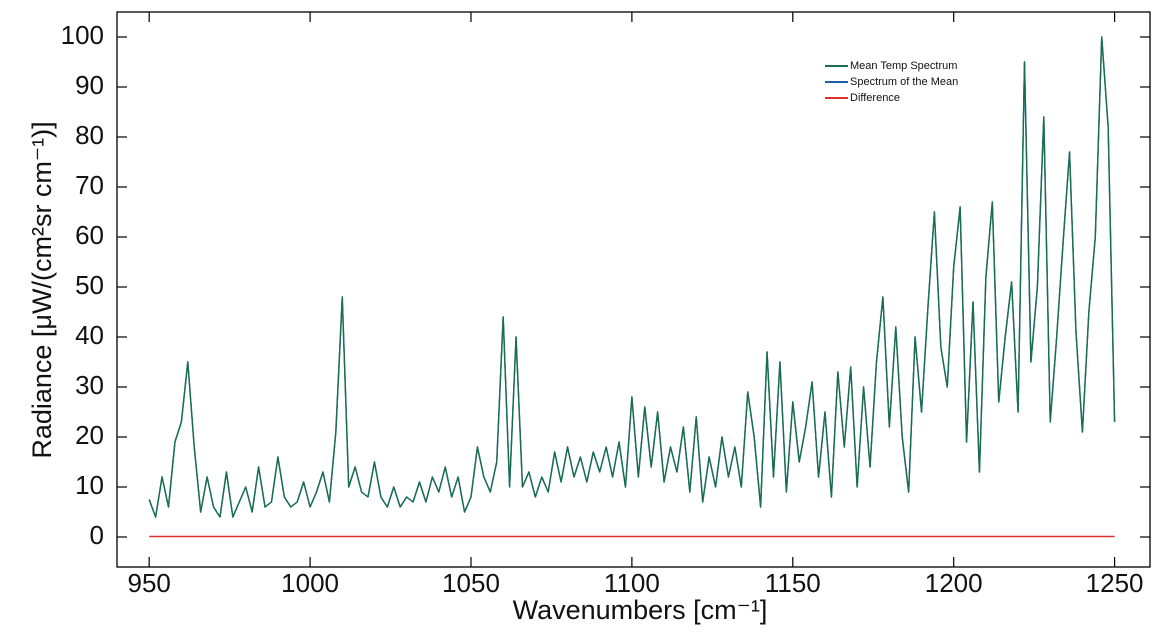  I want to click on y-tick-label: 20, so click(89, 435).